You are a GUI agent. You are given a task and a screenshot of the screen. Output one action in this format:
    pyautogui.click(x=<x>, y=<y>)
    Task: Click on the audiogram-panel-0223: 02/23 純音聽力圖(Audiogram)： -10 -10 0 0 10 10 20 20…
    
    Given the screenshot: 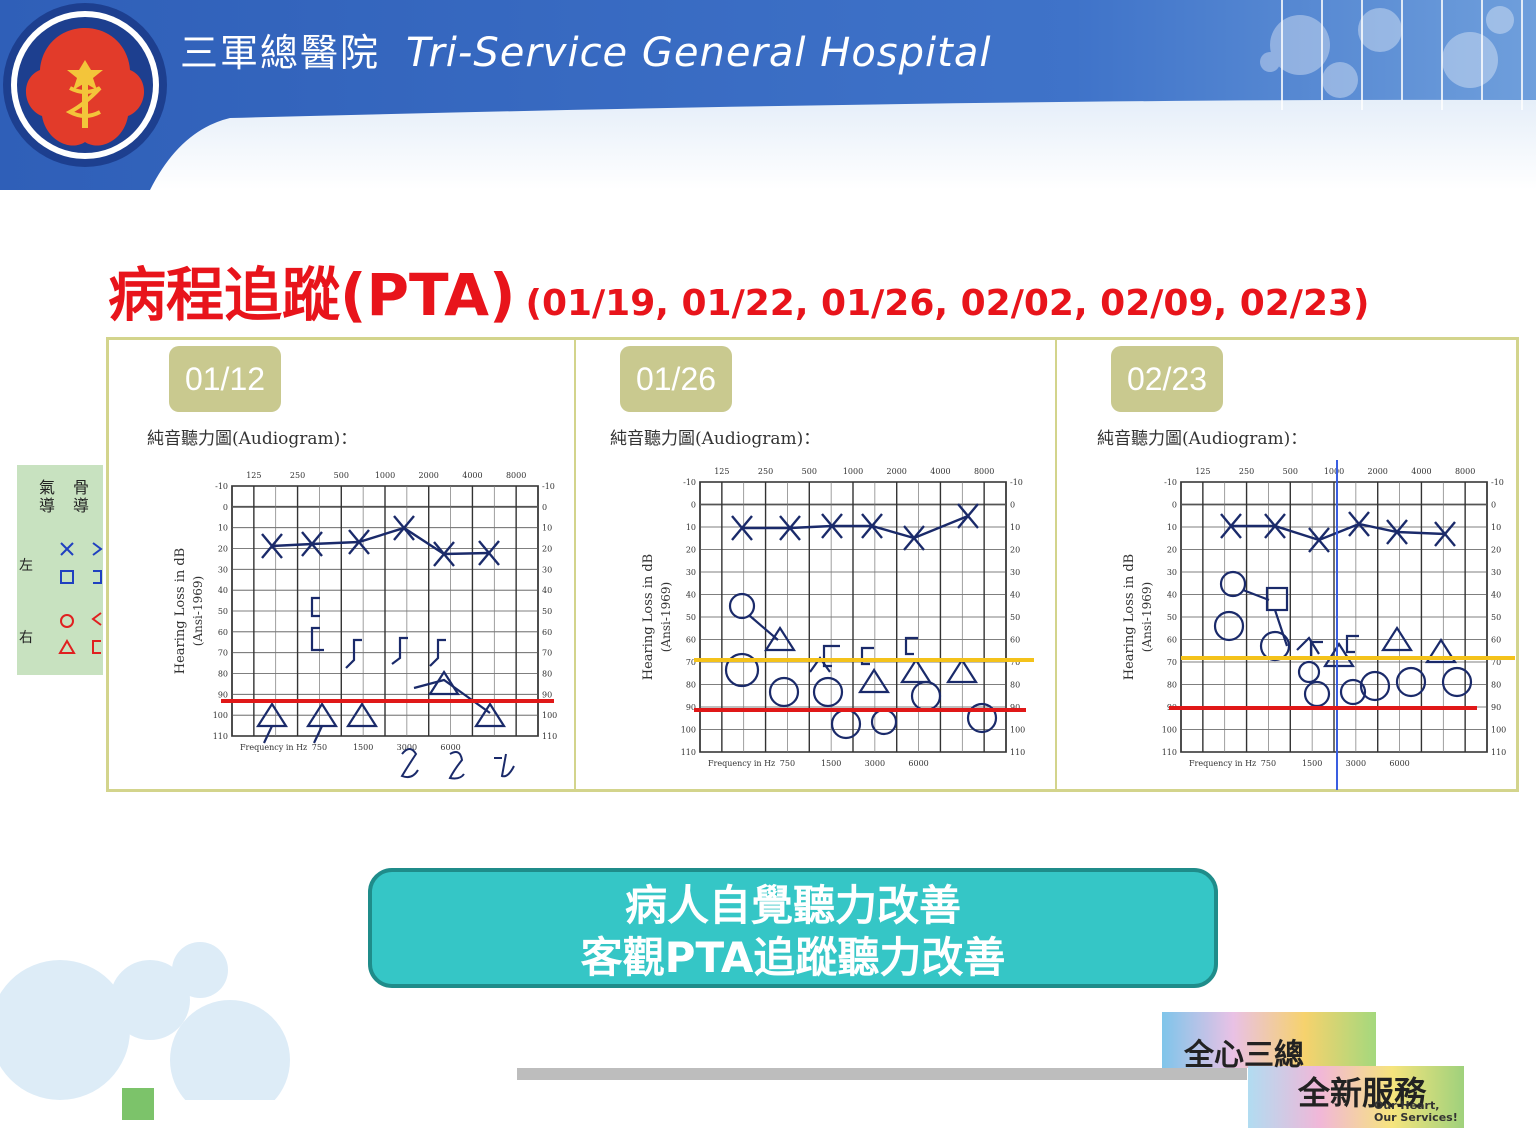 What is the action you would take?
    pyautogui.click(x=1285, y=565)
    